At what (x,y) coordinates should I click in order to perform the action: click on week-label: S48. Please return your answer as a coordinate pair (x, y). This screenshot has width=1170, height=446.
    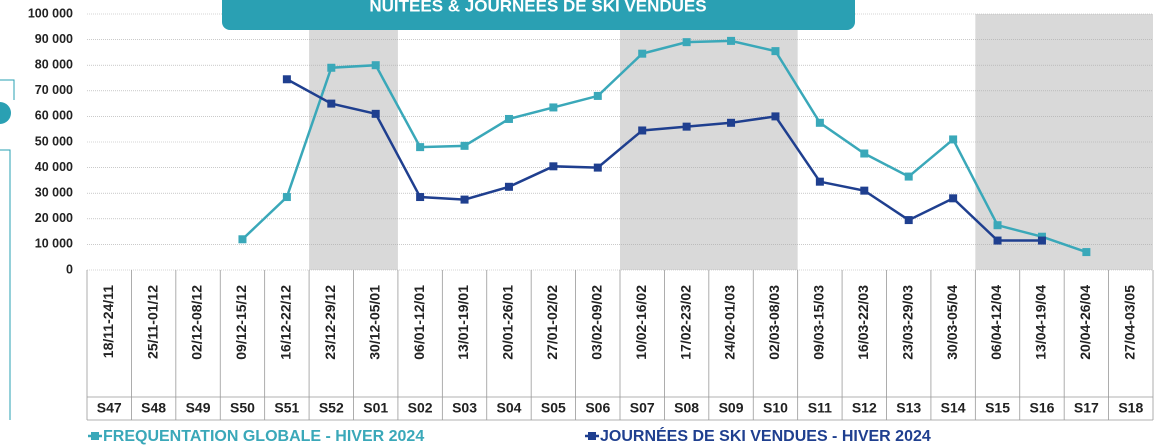
    Looking at the image, I should click on (153, 408).